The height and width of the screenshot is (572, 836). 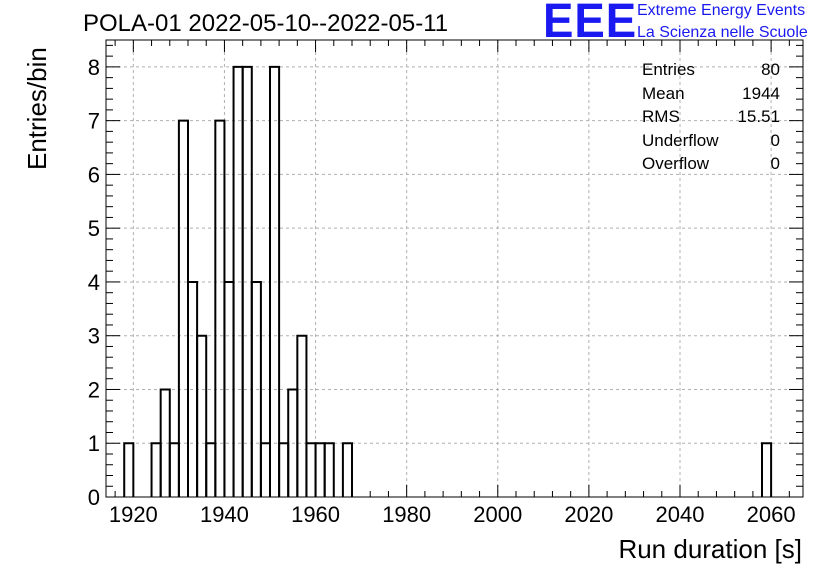 I want to click on x-tick-label-1920: 1920, so click(x=133, y=514).